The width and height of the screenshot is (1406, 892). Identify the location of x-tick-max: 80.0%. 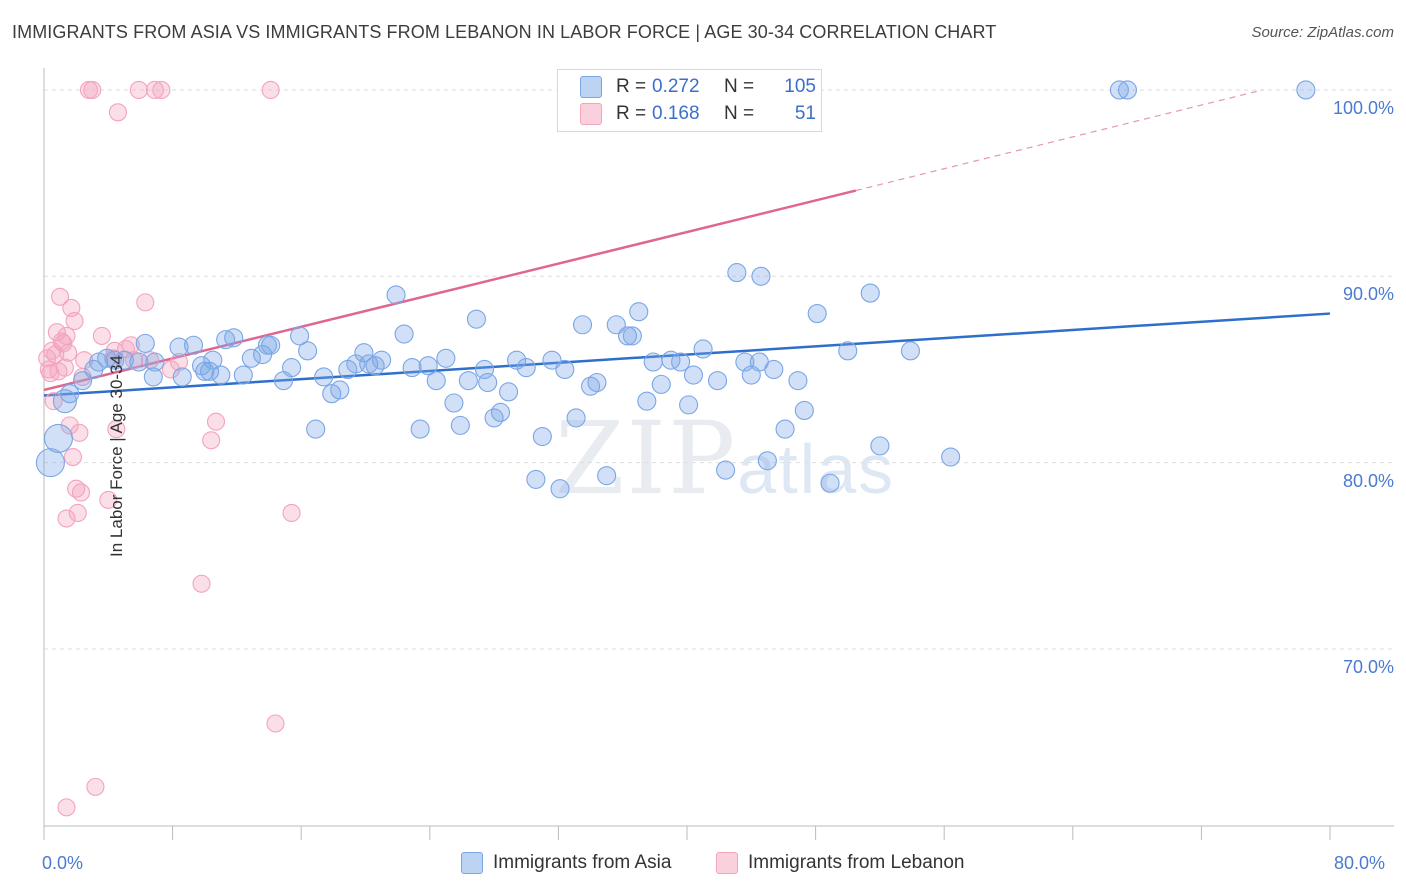
(1360, 863).